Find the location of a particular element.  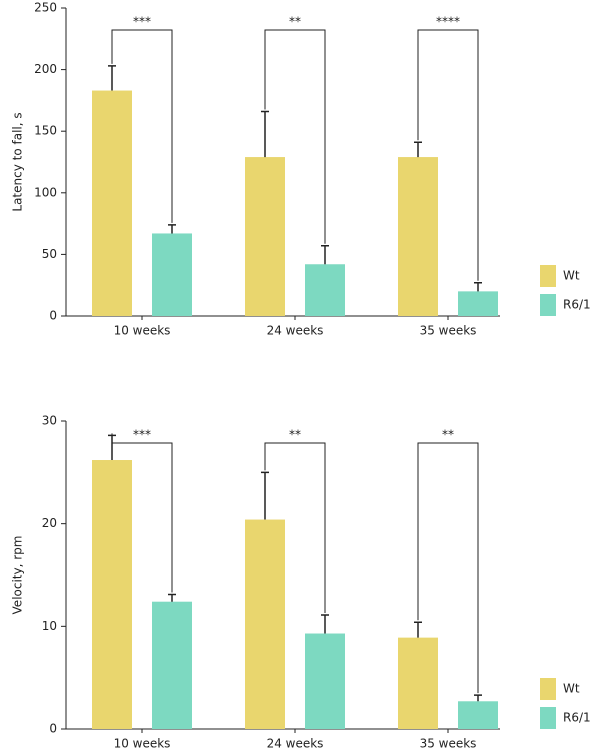

y-tick-label: 150 is located at coordinates (45, 131).